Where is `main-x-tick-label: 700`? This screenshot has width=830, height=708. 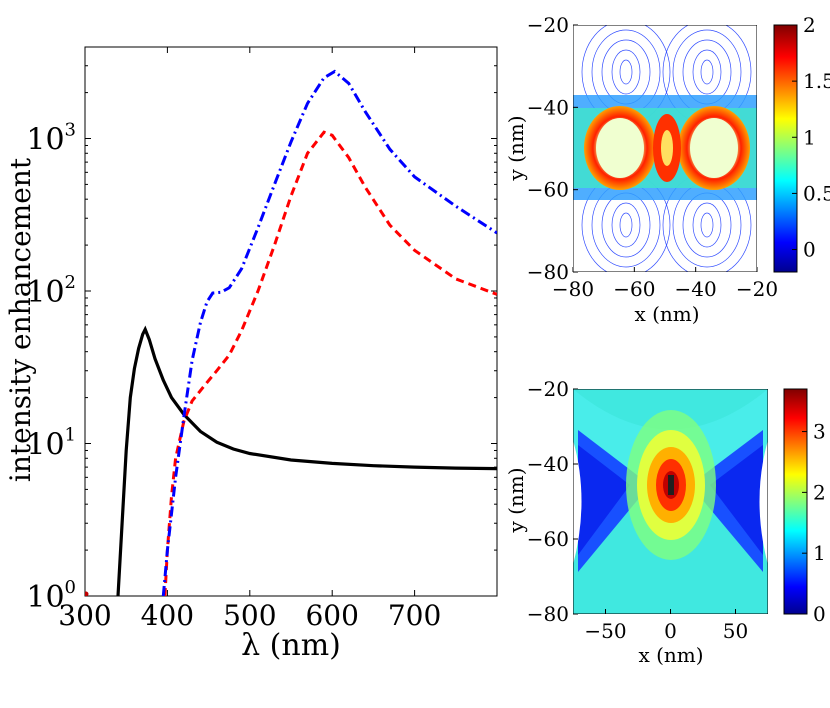
main-x-tick-label: 700 is located at coordinates (414, 615).